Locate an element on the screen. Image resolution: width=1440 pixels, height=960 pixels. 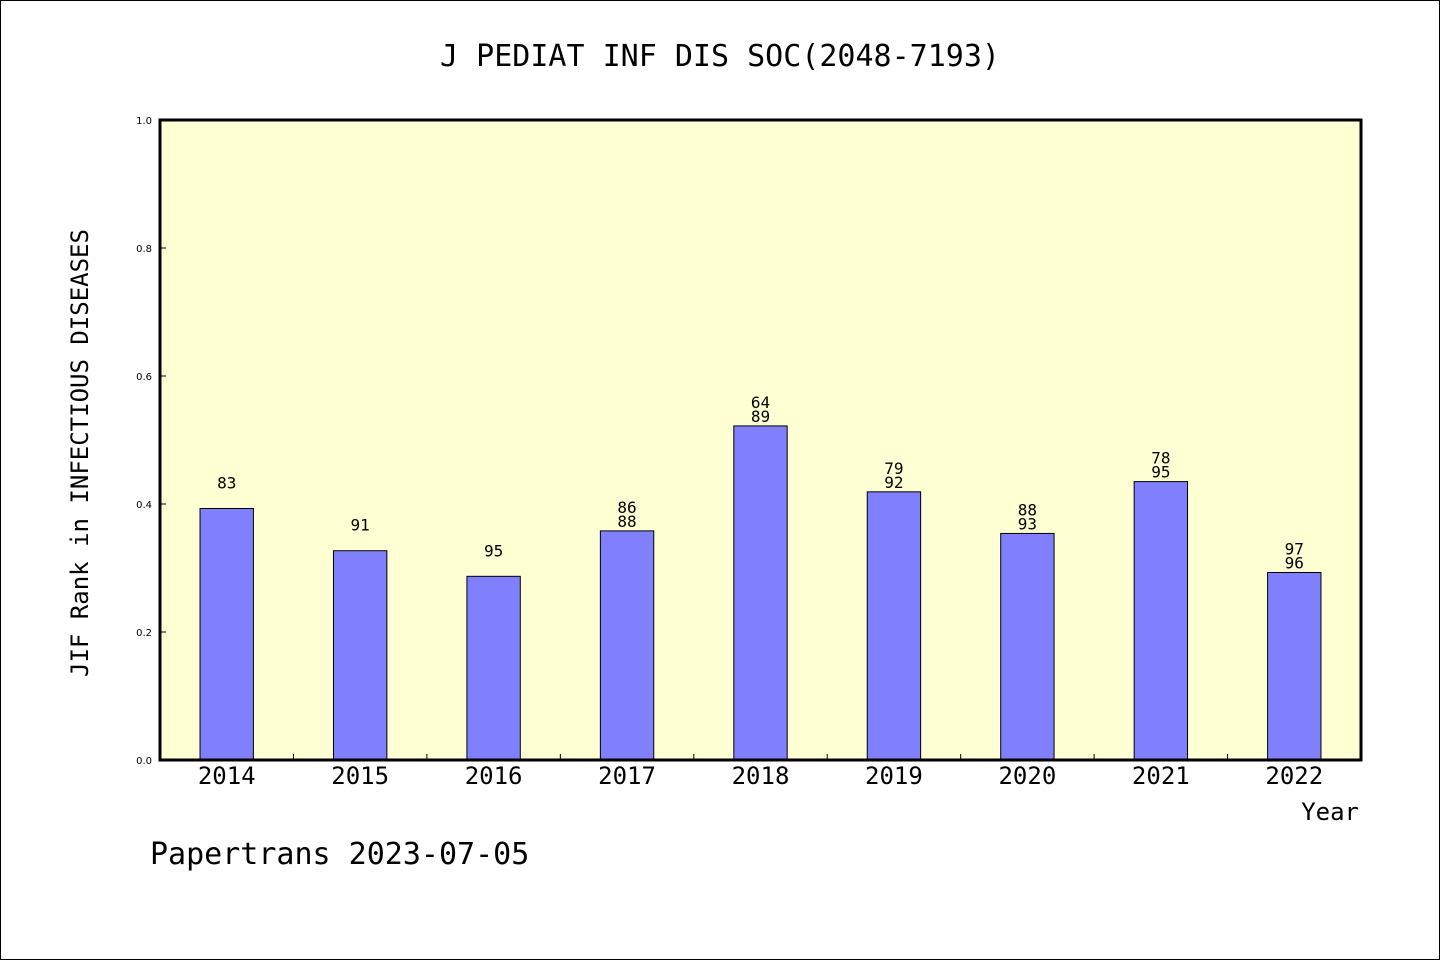
bar-label-2018-1: 64 is located at coordinates (760, 402).